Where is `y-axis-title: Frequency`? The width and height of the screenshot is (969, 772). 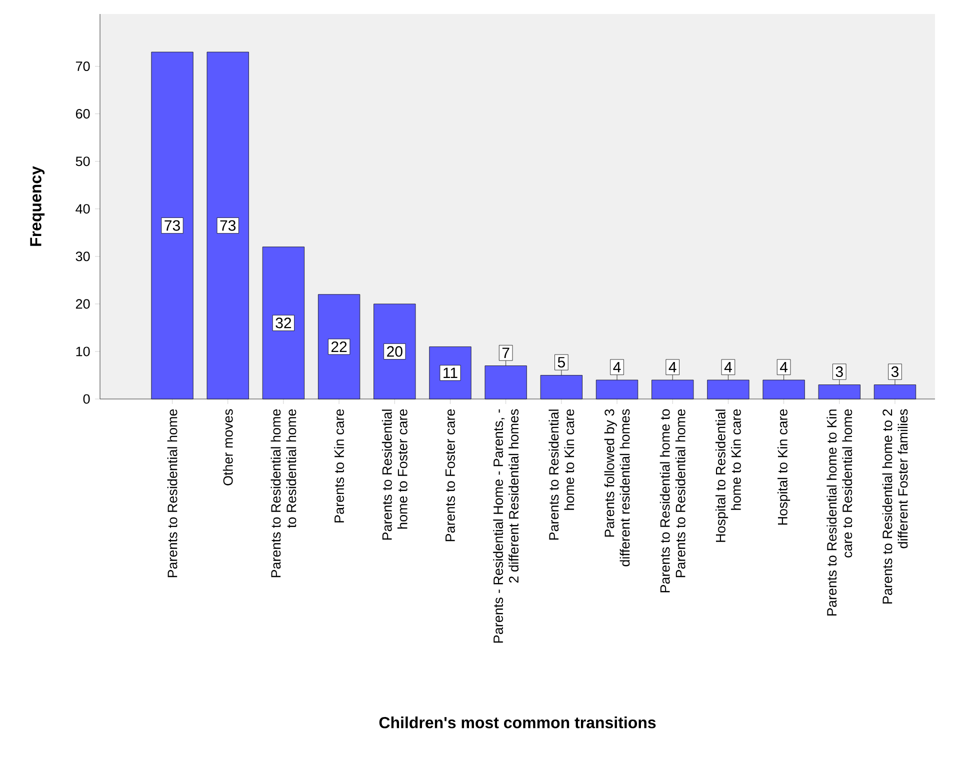 y-axis-title: Frequency is located at coordinates (37, 206).